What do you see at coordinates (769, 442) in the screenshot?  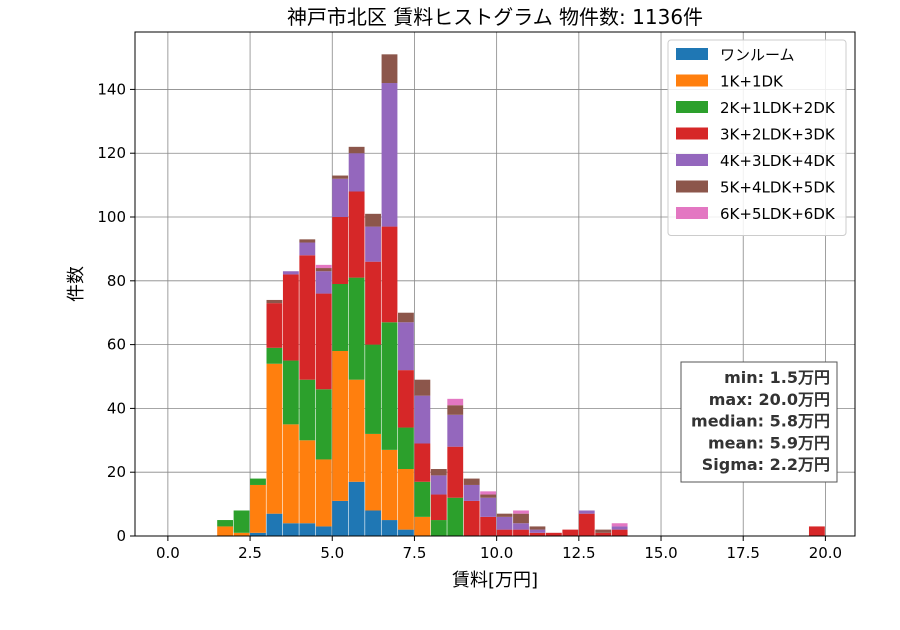 I see `stats-line: mean: 5.9万円` at bounding box center [769, 442].